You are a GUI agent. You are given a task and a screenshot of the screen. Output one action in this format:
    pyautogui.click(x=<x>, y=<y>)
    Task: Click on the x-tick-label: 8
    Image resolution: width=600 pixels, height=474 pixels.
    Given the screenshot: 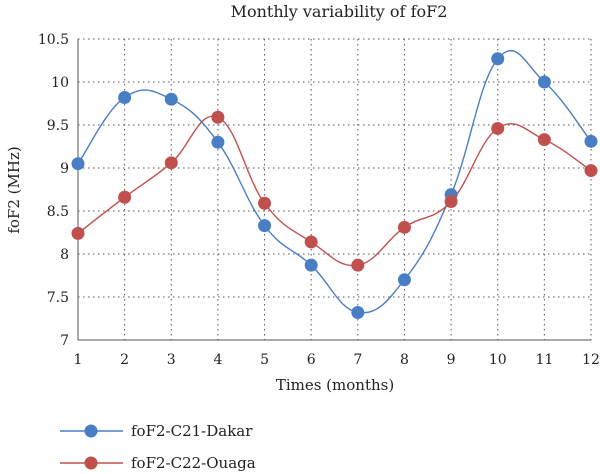 What is the action you would take?
    pyautogui.click(x=404, y=360)
    